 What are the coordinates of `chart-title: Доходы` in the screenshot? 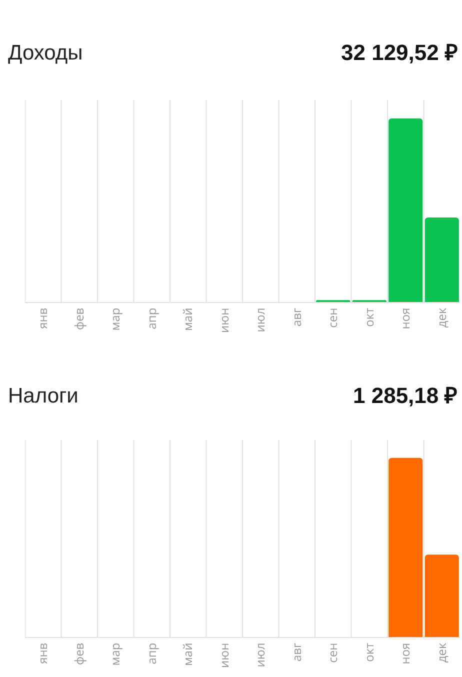 It's located at (45, 52).